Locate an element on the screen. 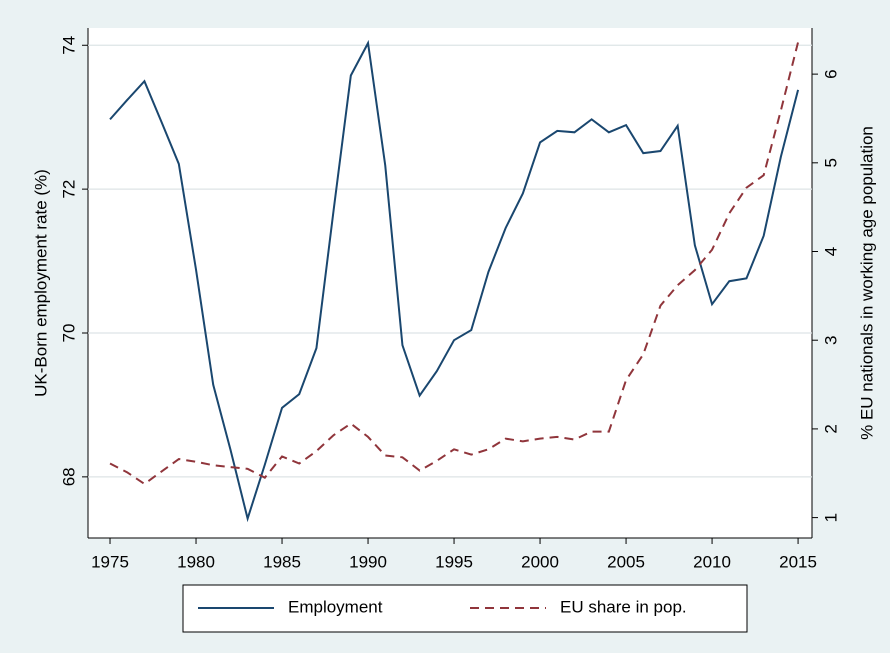 Image resolution: width=890 pixels, height=658 pixels. y2-tick-label: 3 is located at coordinates (830, 339).